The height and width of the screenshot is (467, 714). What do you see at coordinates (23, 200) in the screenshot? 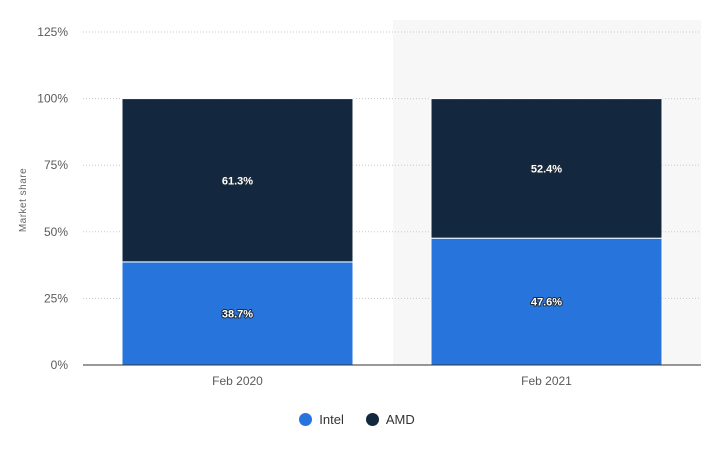
I see `y-axis-title: Market share` at bounding box center [23, 200].